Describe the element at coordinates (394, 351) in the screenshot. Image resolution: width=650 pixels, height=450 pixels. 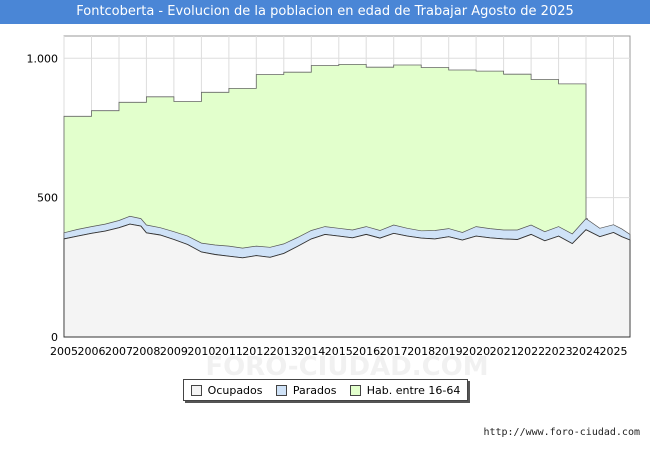
I see `x-tick-label: 2017` at that location.